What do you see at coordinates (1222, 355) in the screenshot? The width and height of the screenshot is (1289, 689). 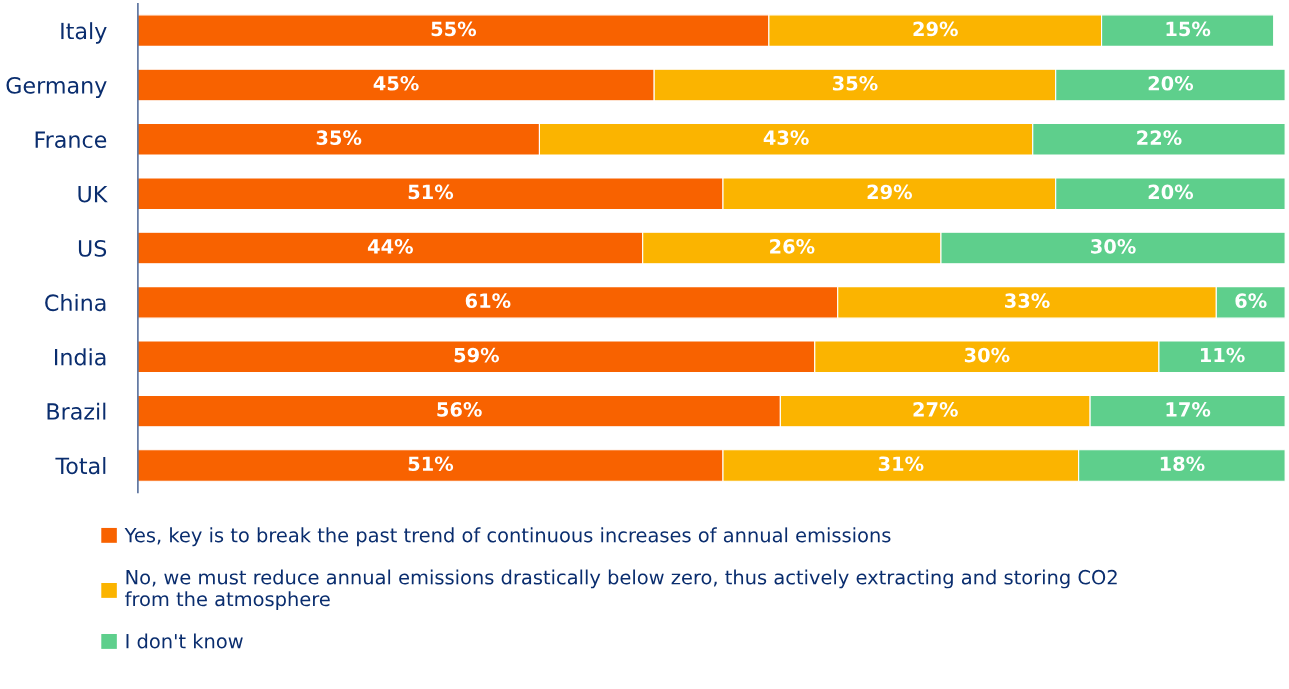 I see `data-label: 11%` at bounding box center [1222, 355].